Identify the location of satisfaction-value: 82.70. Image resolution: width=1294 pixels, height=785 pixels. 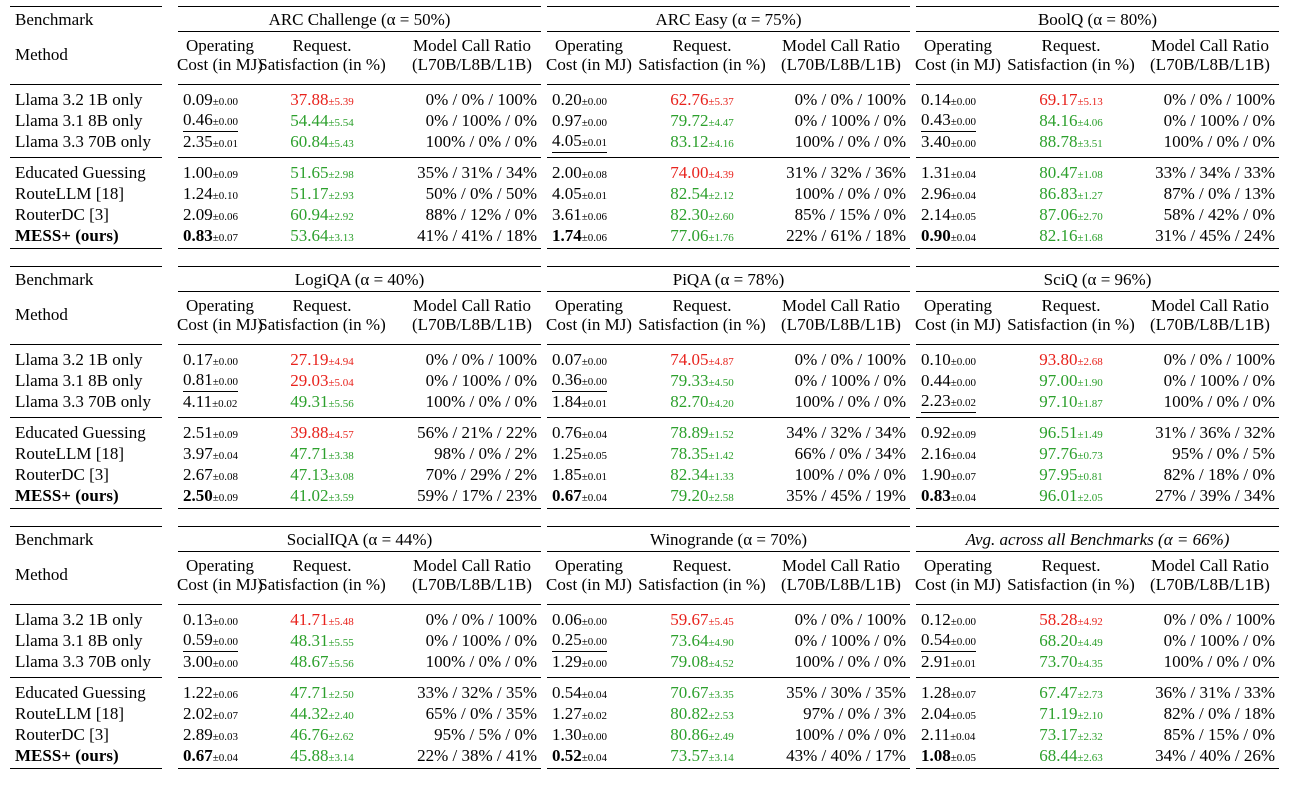
(689, 401).